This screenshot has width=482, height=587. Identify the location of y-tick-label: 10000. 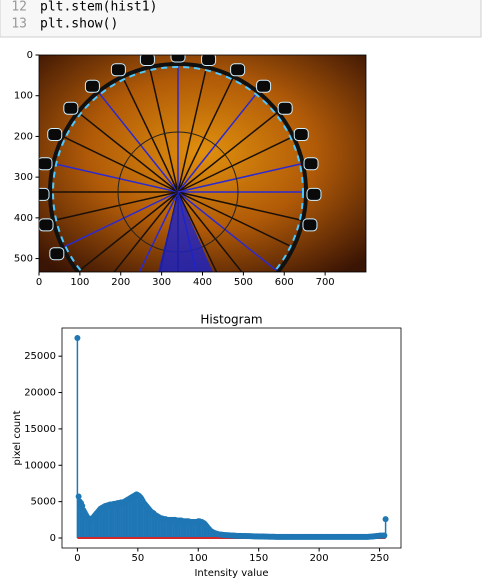
(40, 465).